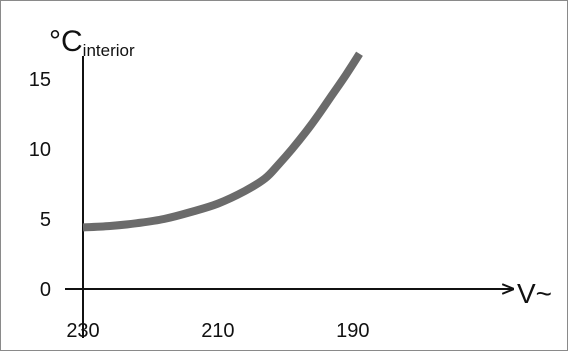  Describe the element at coordinates (40, 80) in the screenshot. I see `y-tick-label: 15` at that location.